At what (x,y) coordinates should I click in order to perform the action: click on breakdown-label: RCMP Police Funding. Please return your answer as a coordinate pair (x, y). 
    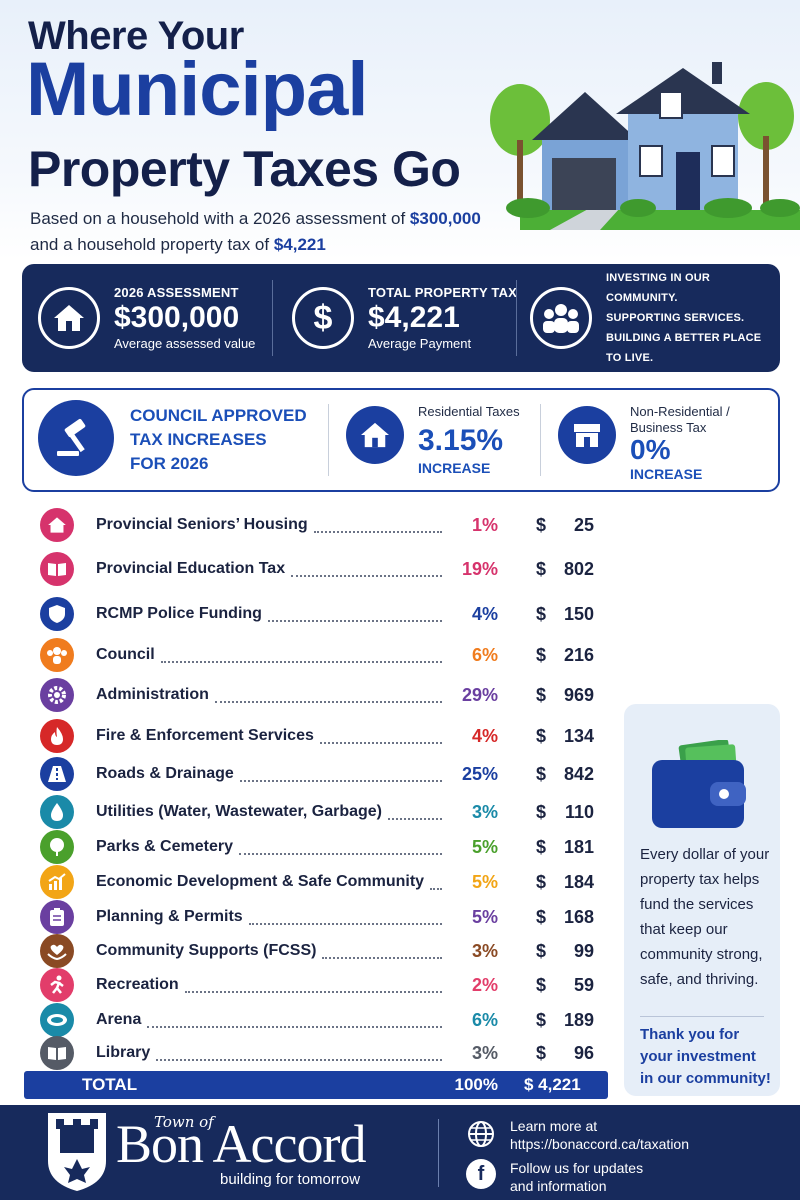
    Looking at the image, I should click on (179, 613).